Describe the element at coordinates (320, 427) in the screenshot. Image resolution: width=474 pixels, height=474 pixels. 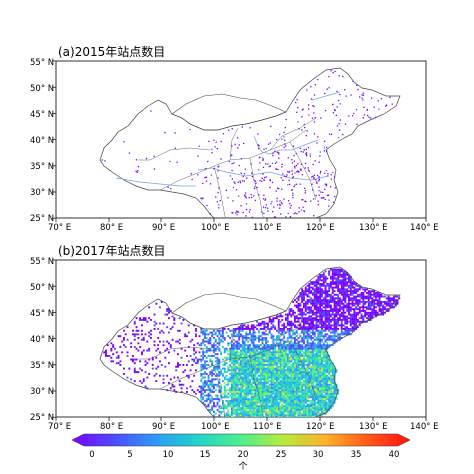
I see `lon-tick-label: 120° E` at that location.